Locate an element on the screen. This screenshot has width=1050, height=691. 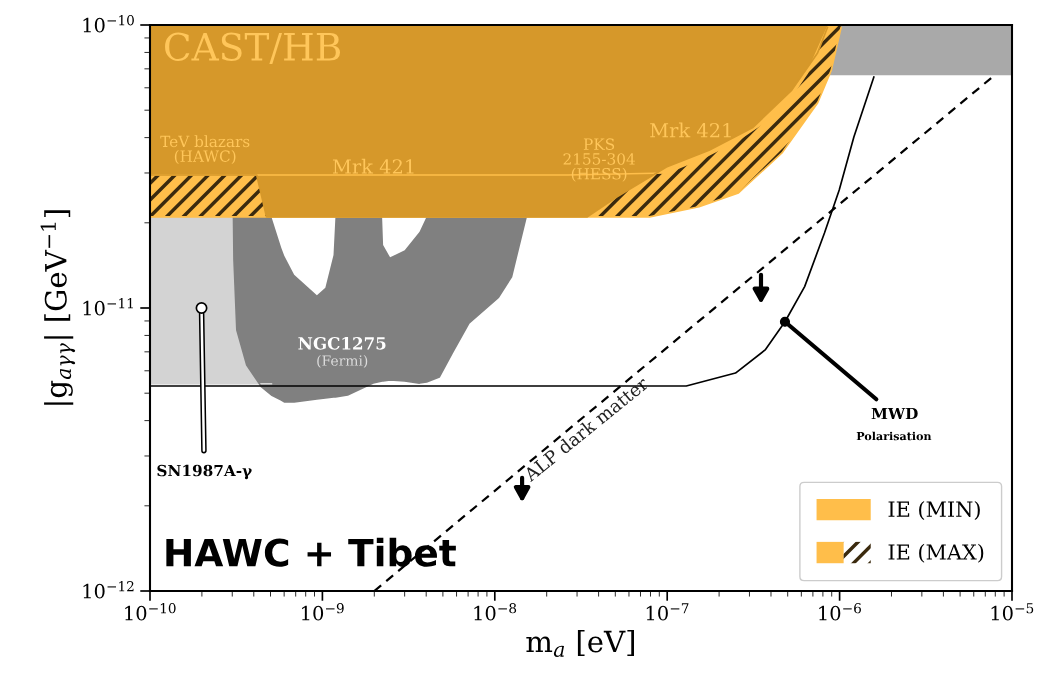
x-tick-label: 10$^{−7}$ is located at coordinates (667, 612).